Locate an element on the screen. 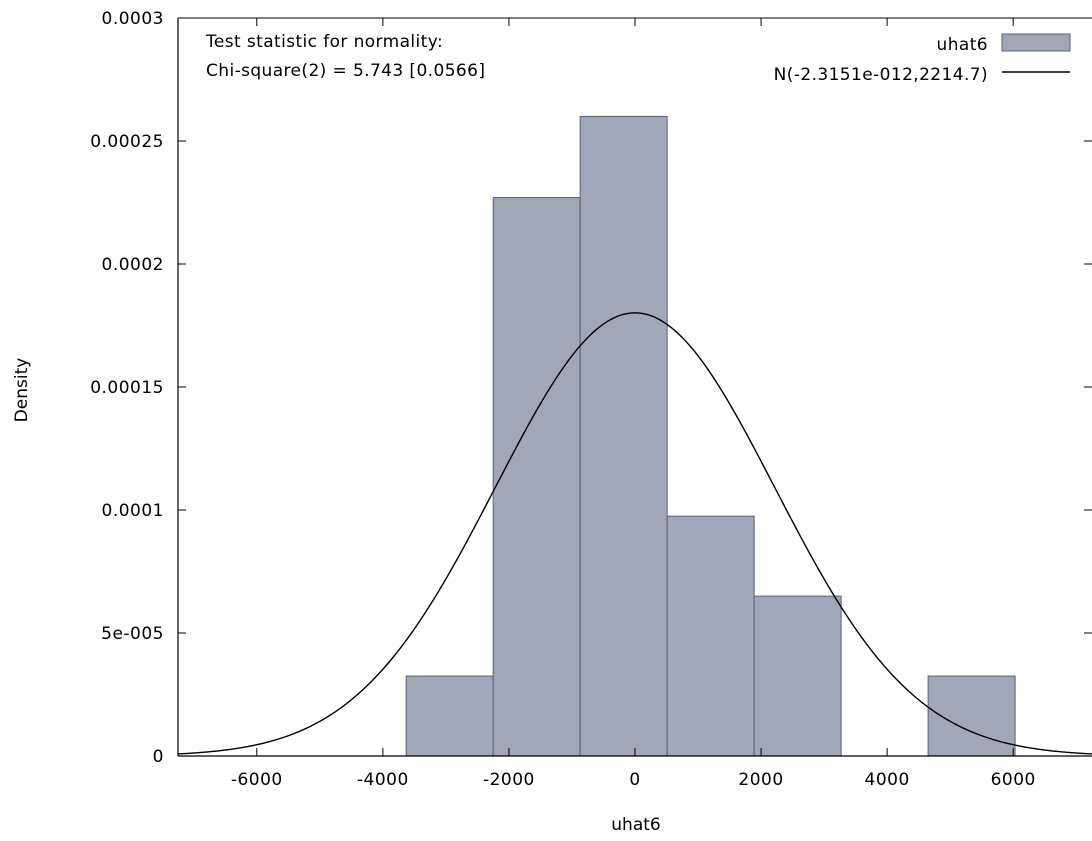 Image resolution: width=1092 pixels, height=841 pixels. y-tick-label: 0.0001 is located at coordinates (133, 511).